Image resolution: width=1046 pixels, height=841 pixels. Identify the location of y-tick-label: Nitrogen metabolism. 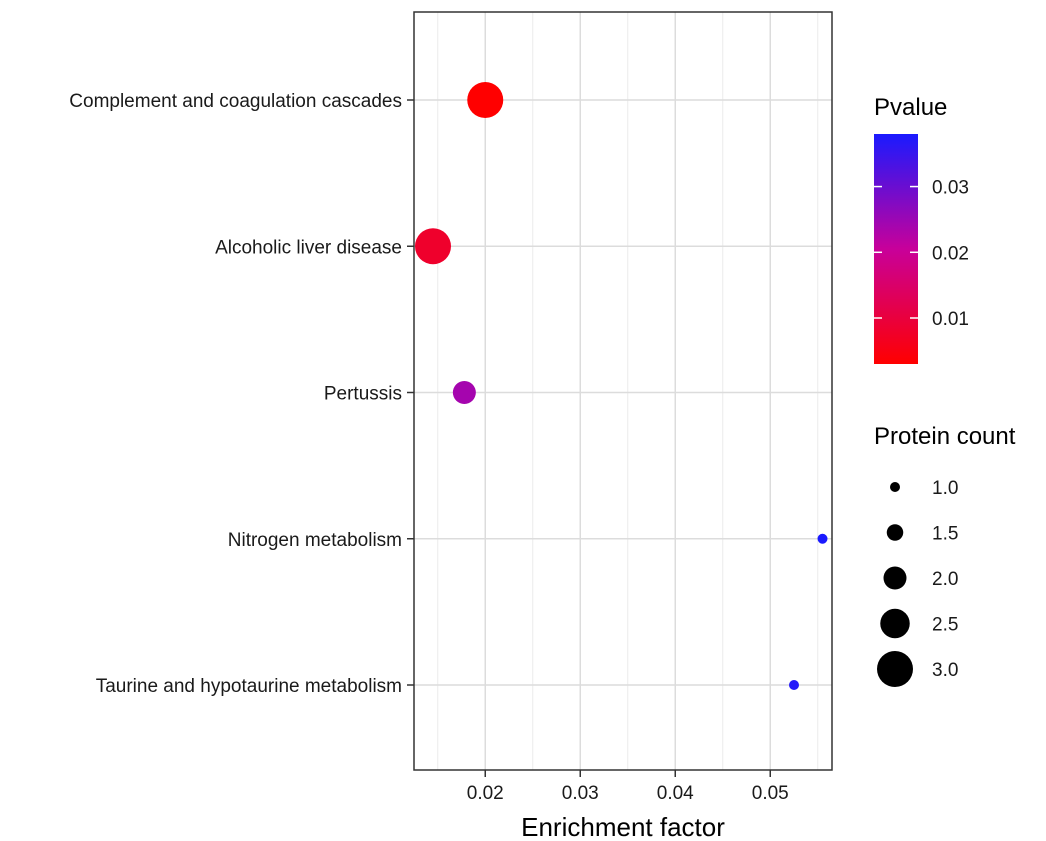
(315, 540).